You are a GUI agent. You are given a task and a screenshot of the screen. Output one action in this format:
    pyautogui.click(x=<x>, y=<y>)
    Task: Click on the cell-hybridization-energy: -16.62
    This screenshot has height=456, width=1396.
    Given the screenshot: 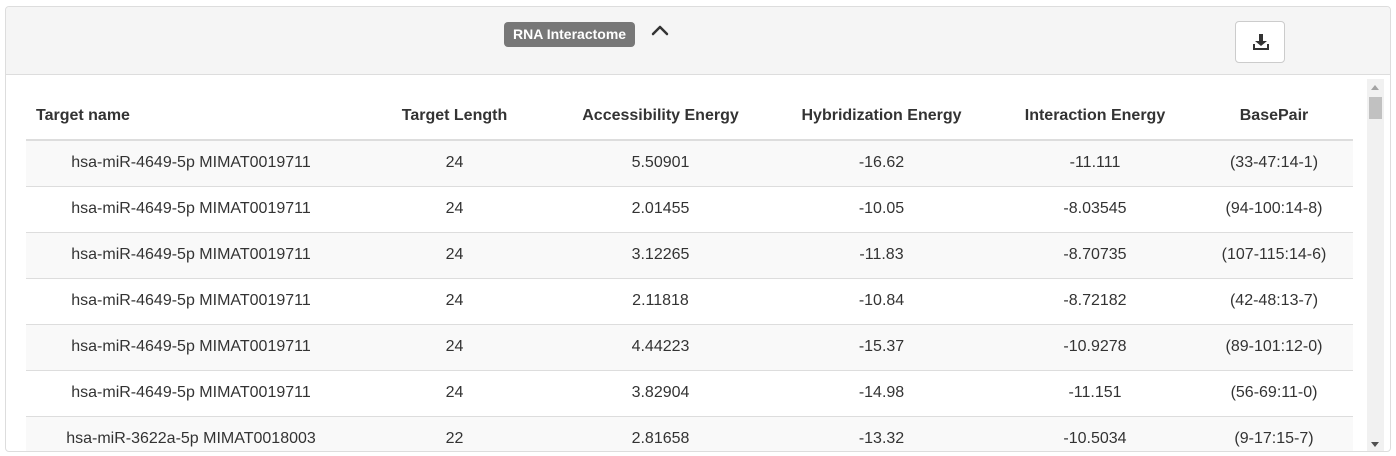 What is the action you would take?
    pyautogui.click(x=881, y=163)
    